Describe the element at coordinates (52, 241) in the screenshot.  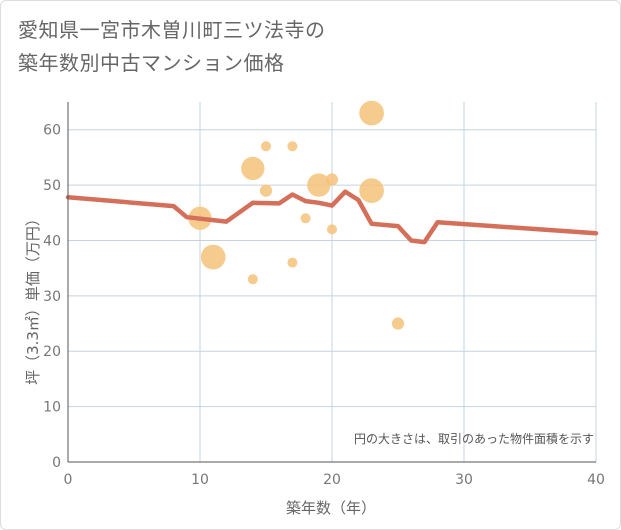
I see `y-tick-label: 40` at that location.